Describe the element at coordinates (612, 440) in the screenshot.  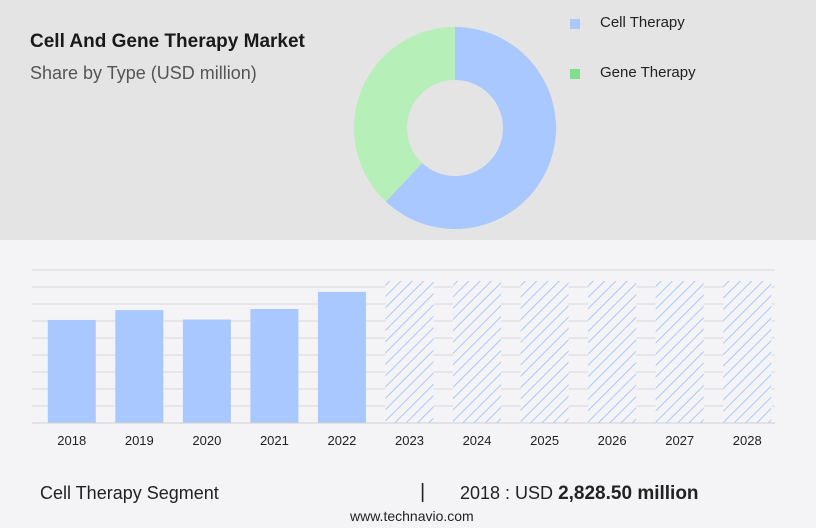
I see `x-tick-label: 2026` at that location.